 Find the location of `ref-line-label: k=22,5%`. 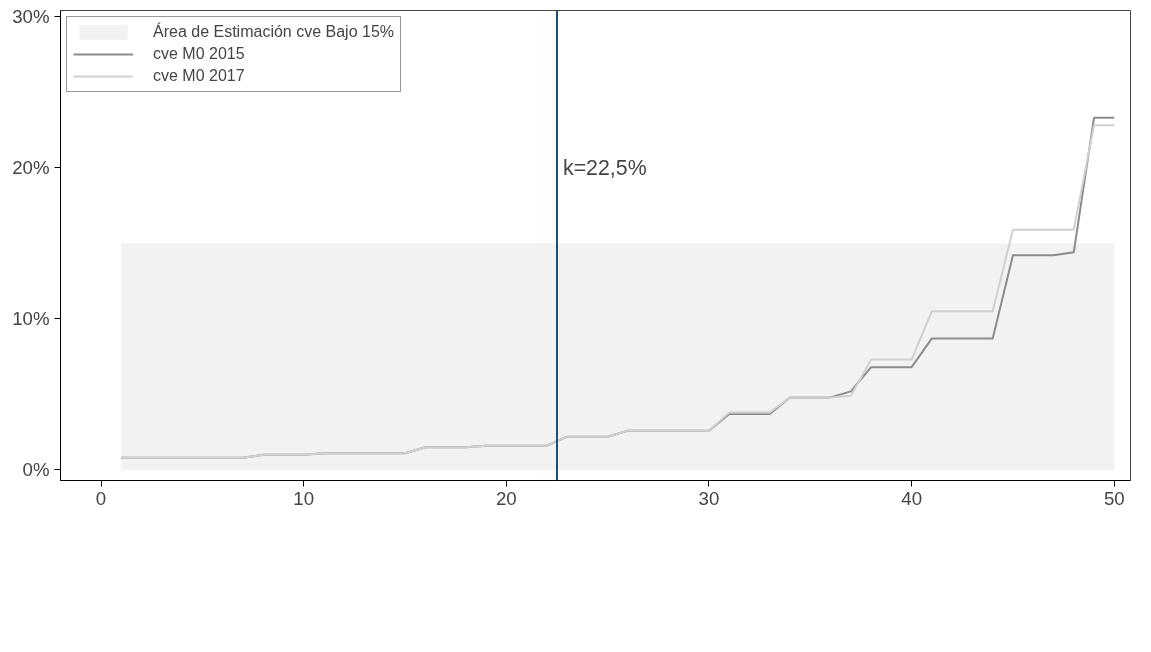

ref-line-label: k=22,5% is located at coordinates (605, 167).